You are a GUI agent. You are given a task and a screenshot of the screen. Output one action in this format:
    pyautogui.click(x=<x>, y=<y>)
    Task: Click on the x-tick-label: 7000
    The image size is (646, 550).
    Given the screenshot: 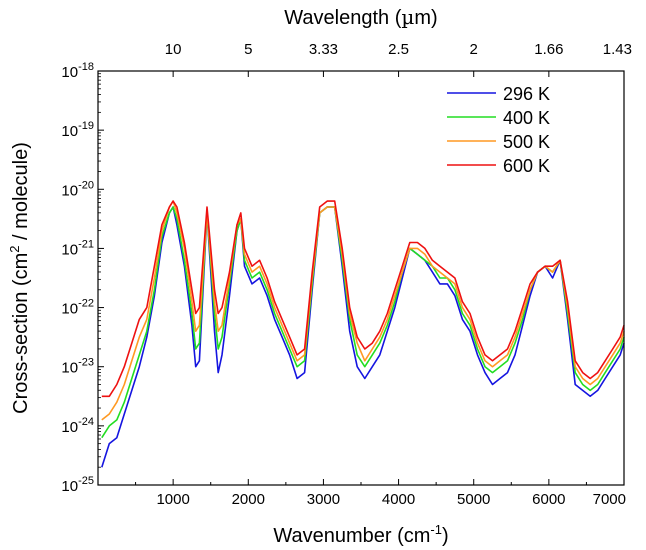 What is the action you would take?
    pyautogui.click(x=609, y=499)
    